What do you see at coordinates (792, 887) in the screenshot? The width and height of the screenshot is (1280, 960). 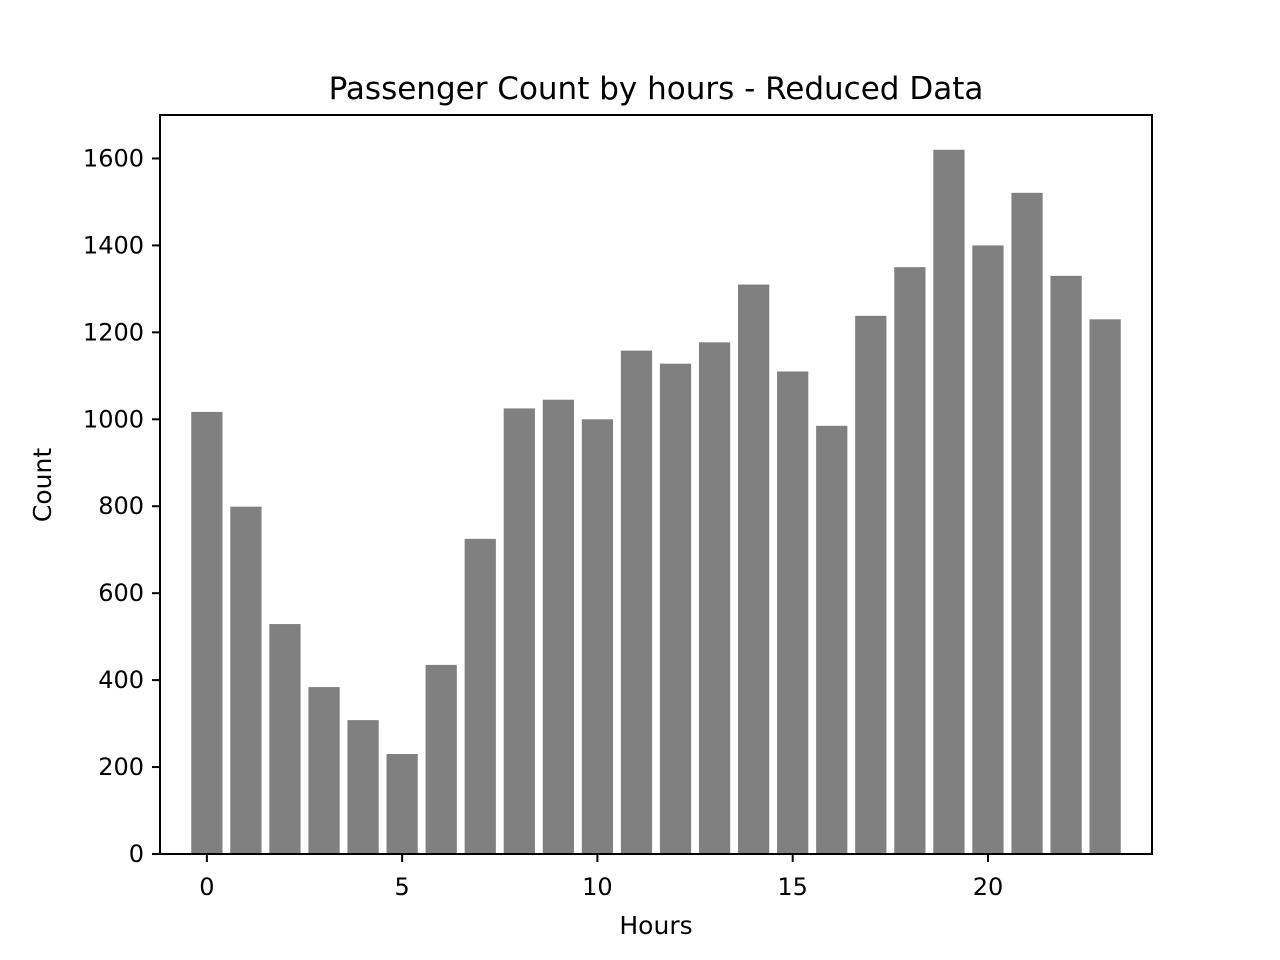 I see `x-tick-label: 15` at bounding box center [792, 887].